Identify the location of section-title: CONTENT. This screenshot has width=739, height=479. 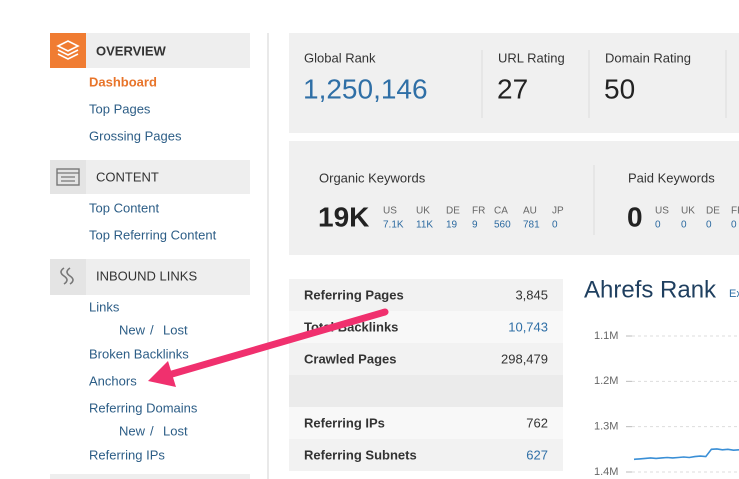
(127, 176).